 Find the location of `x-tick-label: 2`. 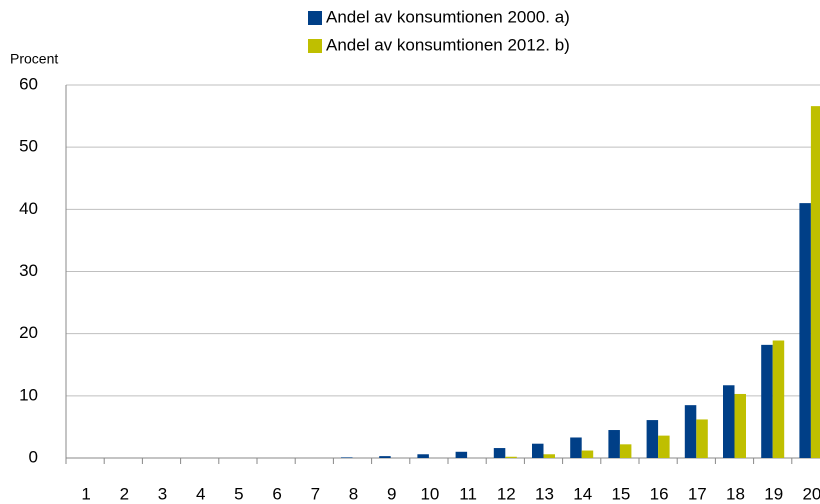

x-tick-label: 2 is located at coordinates (124, 493).